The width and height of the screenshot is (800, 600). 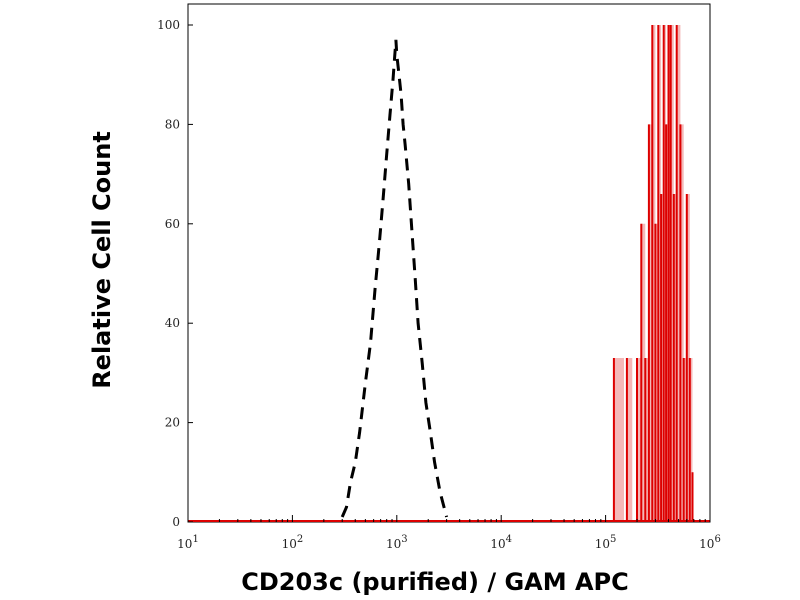 I want to click on red-histogram-line, so click(x=653, y=273).